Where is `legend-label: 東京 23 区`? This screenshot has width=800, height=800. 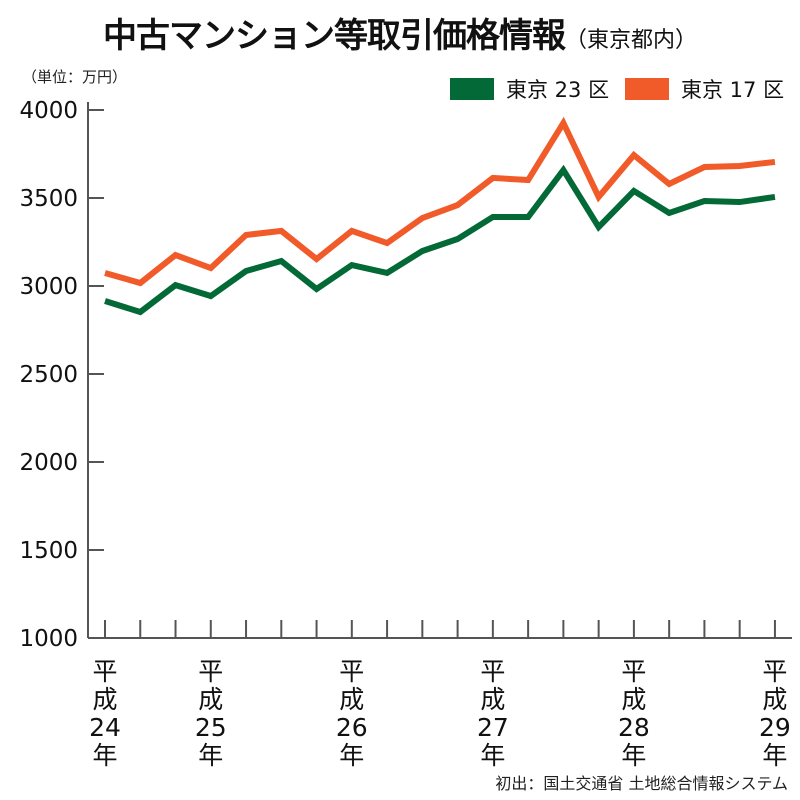
legend-label: 東京 23 区 is located at coordinates (558, 90).